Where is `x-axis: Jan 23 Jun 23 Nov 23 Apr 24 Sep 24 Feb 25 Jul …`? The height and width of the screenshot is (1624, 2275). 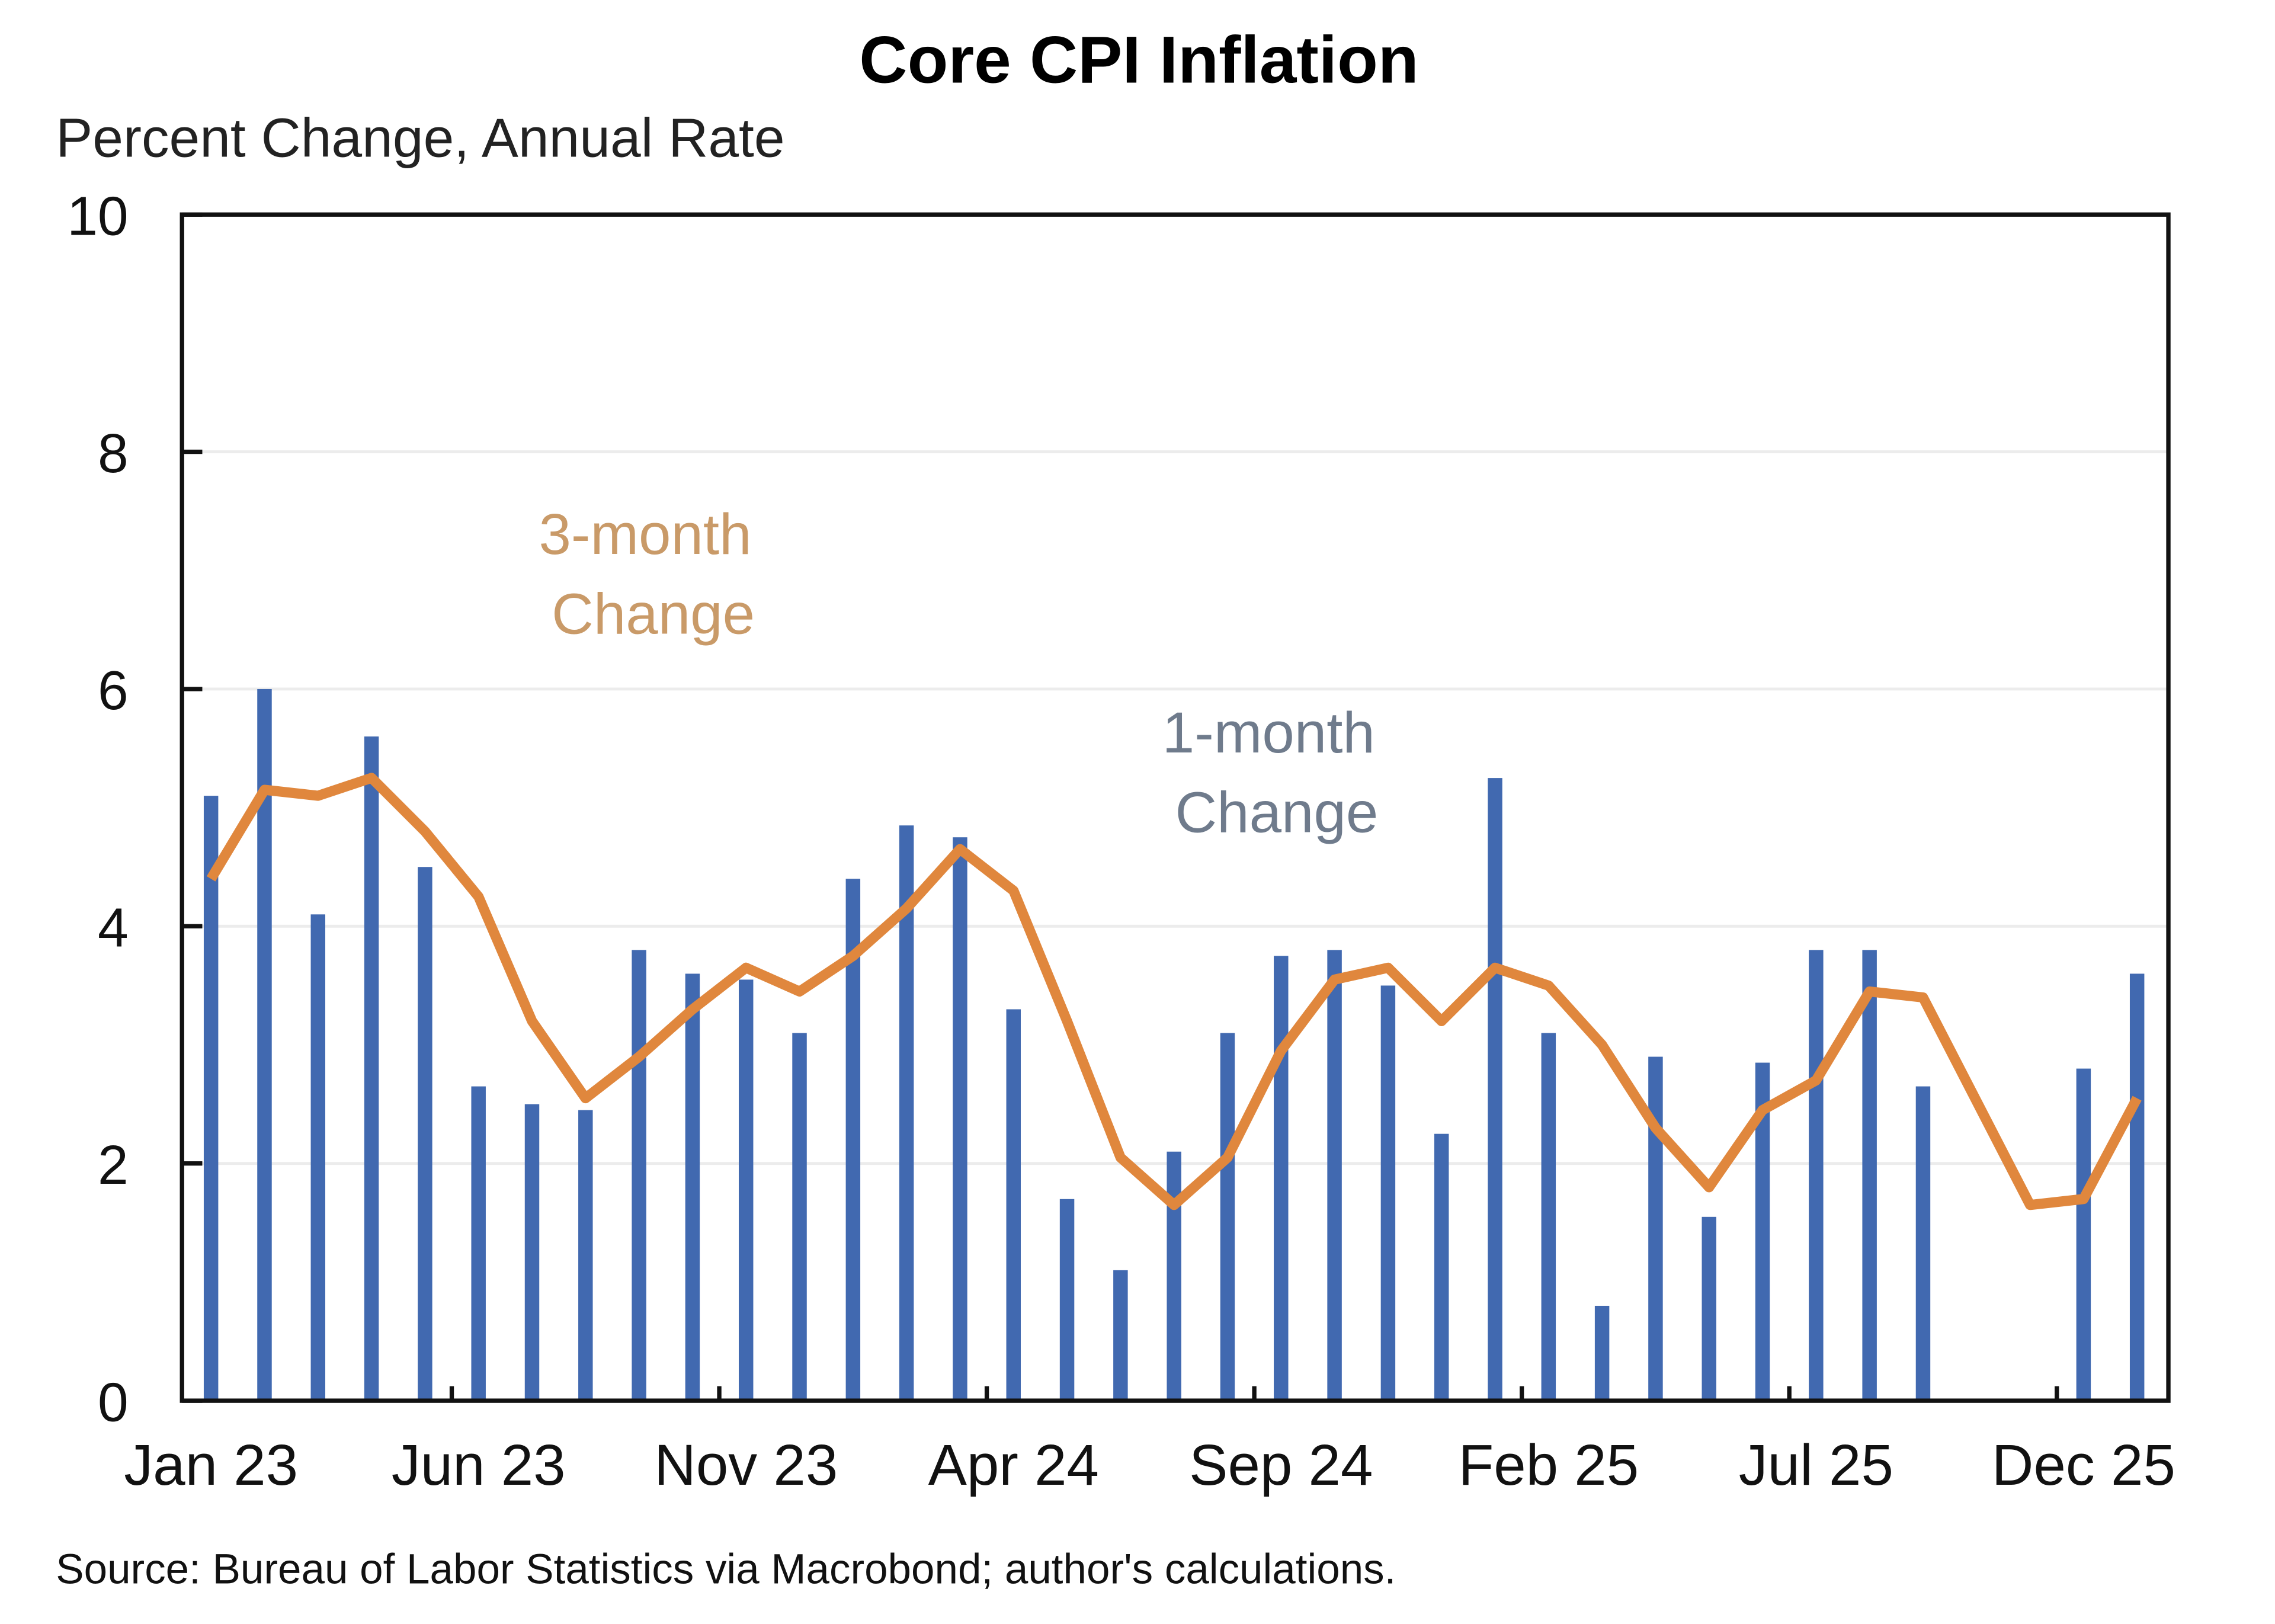 x-axis: Jan 23 Jun 23 Nov 23 Apr 24 Sep 24 Feb 25 Jul … is located at coordinates (1149, 1441).